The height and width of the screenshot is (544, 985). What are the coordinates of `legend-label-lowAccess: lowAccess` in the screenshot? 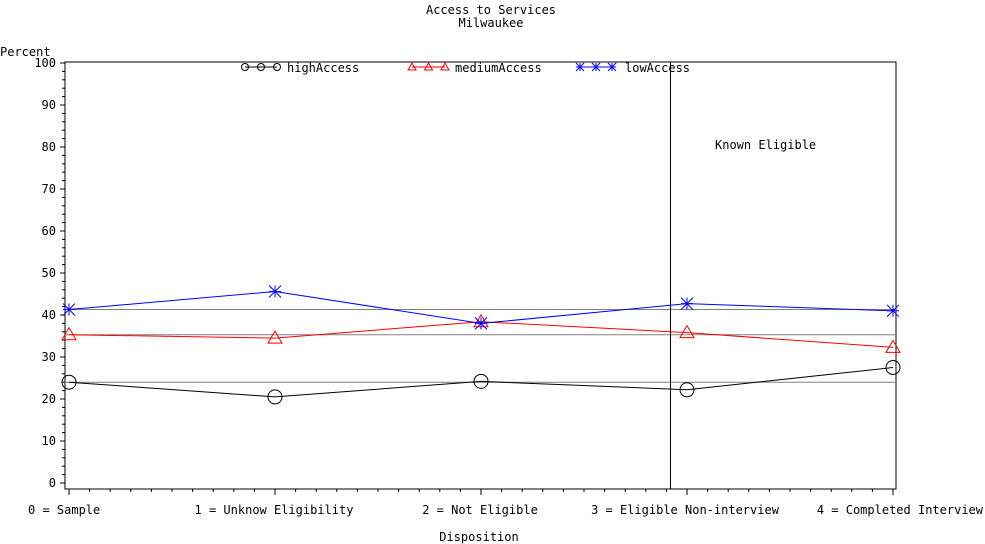 It's located at (657, 68).